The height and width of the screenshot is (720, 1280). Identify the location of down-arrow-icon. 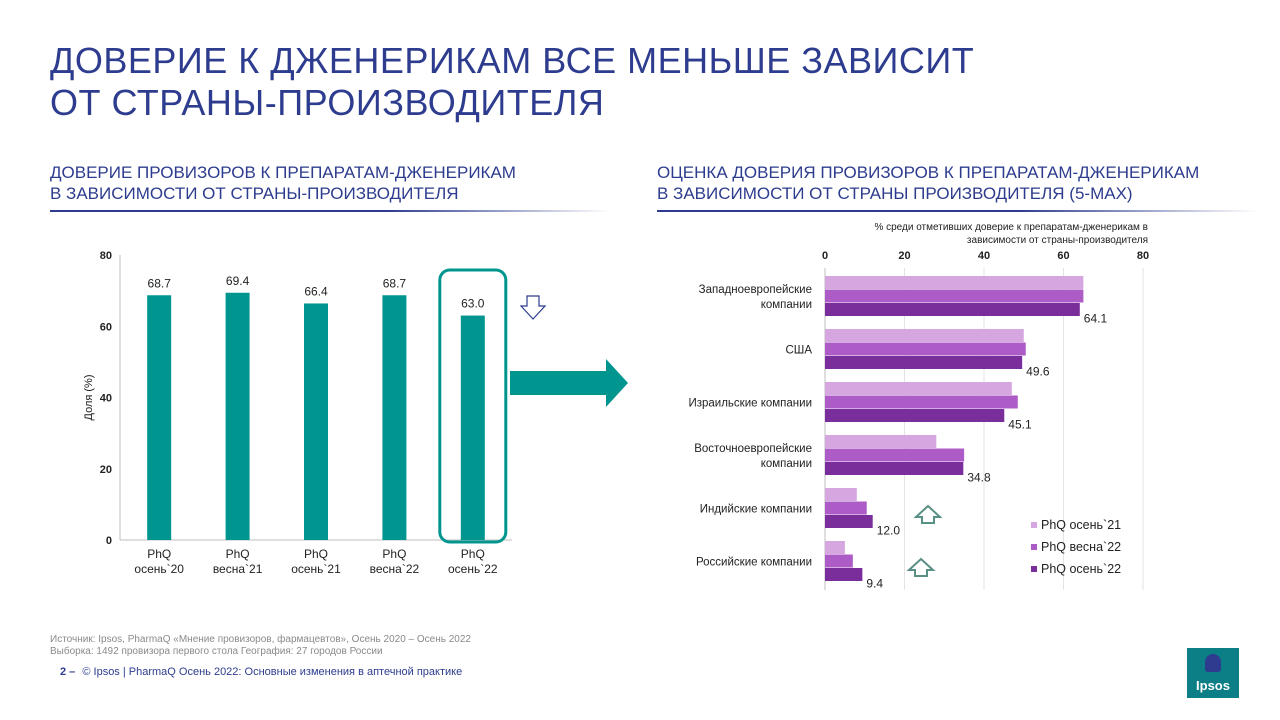
(533, 307).